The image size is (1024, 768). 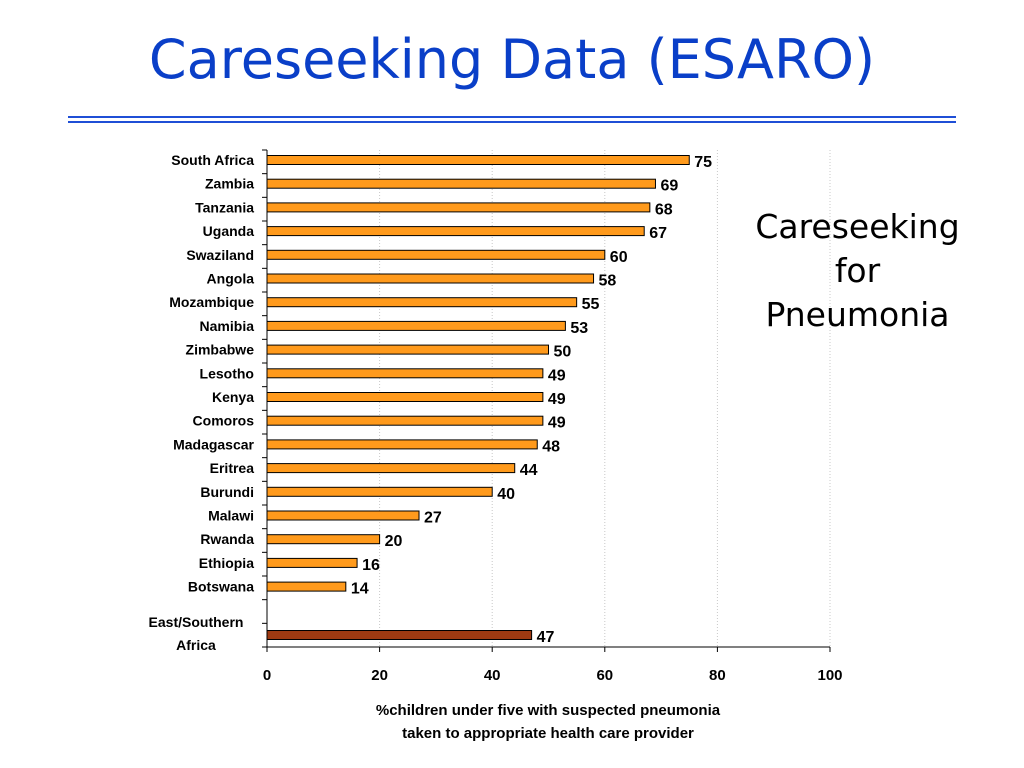 What do you see at coordinates (227, 539) in the screenshot?
I see `category-label: Rwanda` at bounding box center [227, 539].